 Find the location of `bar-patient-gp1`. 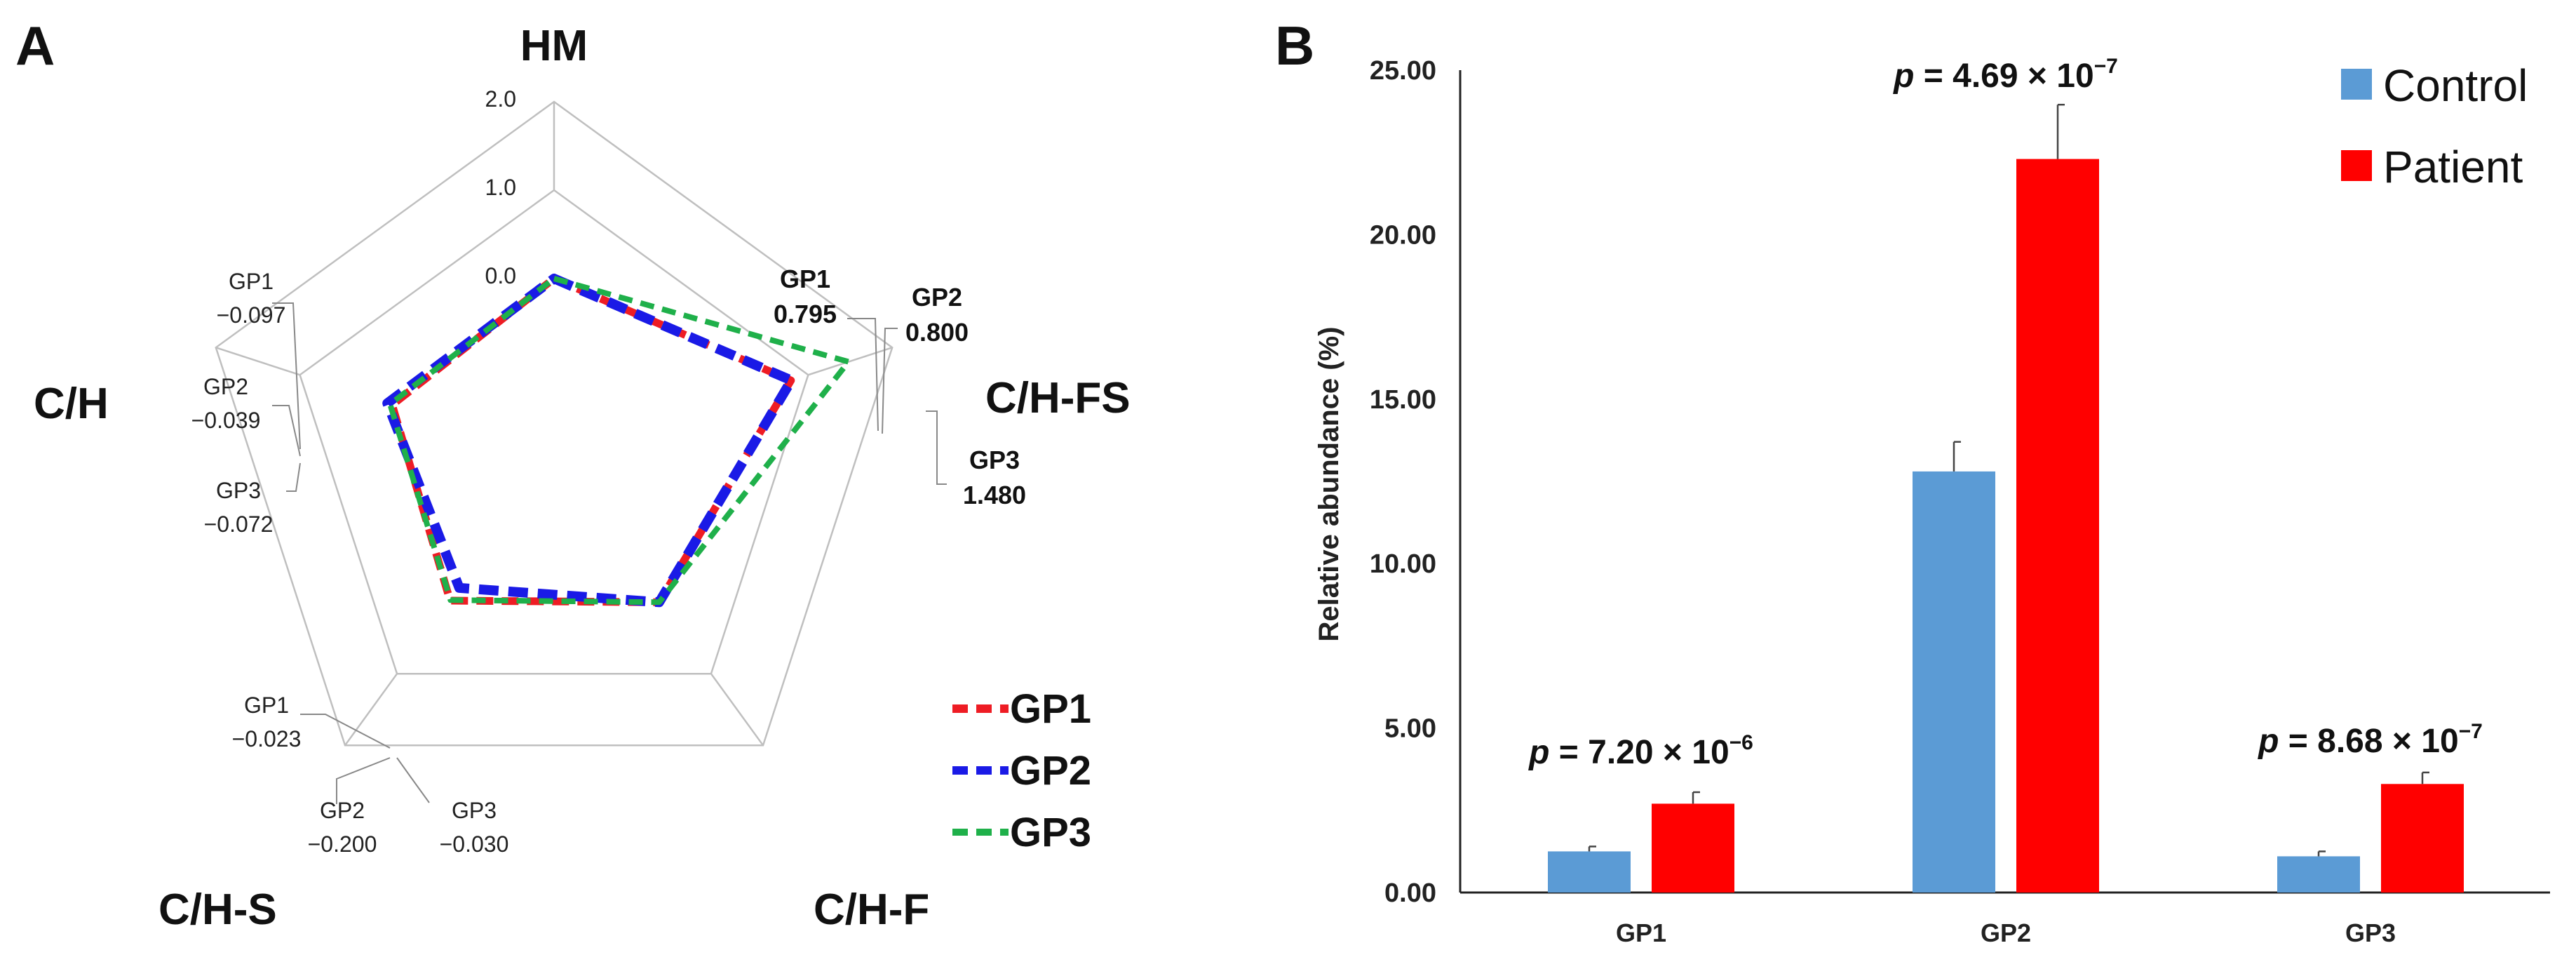

bar-patient-gp1 is located at coordinates (1693, 848).